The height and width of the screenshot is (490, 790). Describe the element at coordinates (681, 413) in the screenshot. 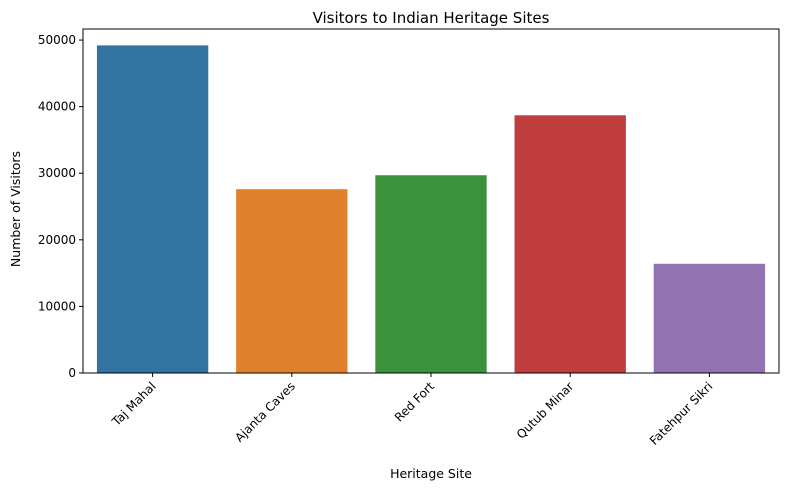

I see `x-tick-label: Fatehpur Sikri` at that location.